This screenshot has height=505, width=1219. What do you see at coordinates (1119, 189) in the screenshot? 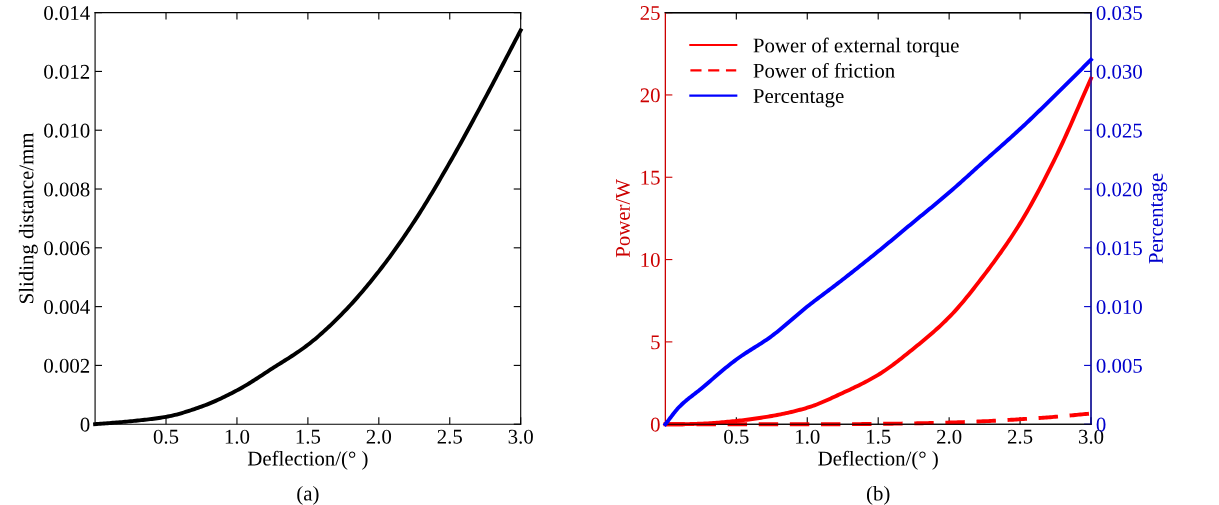
I see `y2-tick-label: 0.020` at bounding box center [1119, 189].